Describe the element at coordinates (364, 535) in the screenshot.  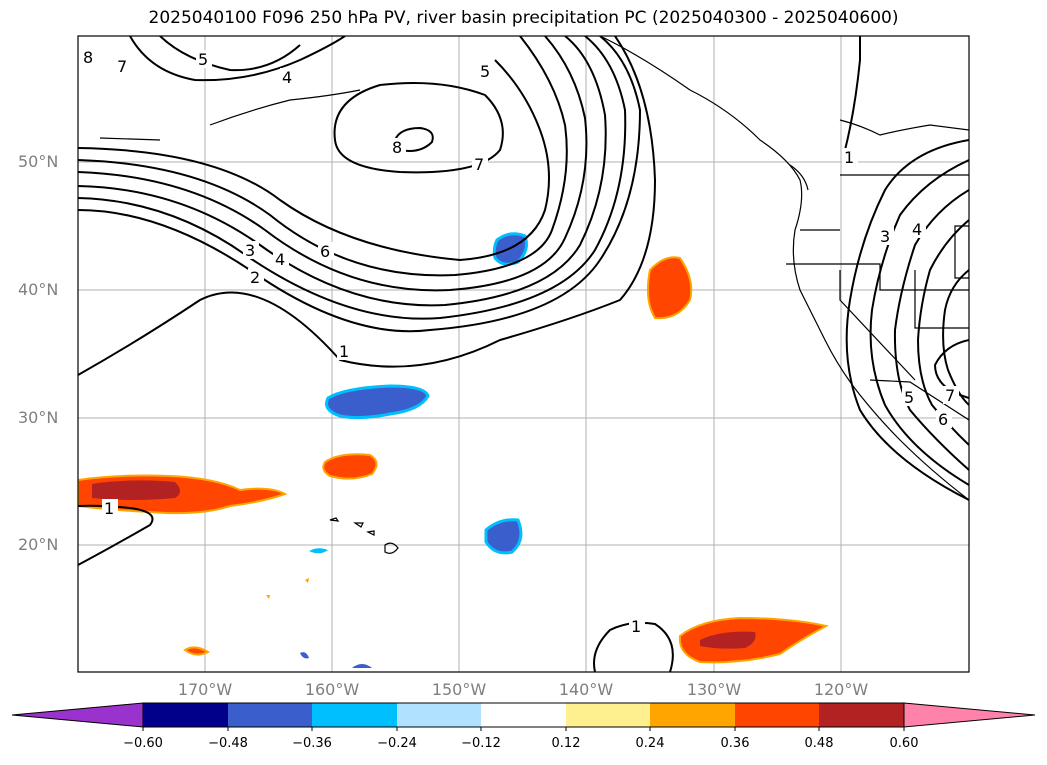
I see `hawaiian-islands` at that location.